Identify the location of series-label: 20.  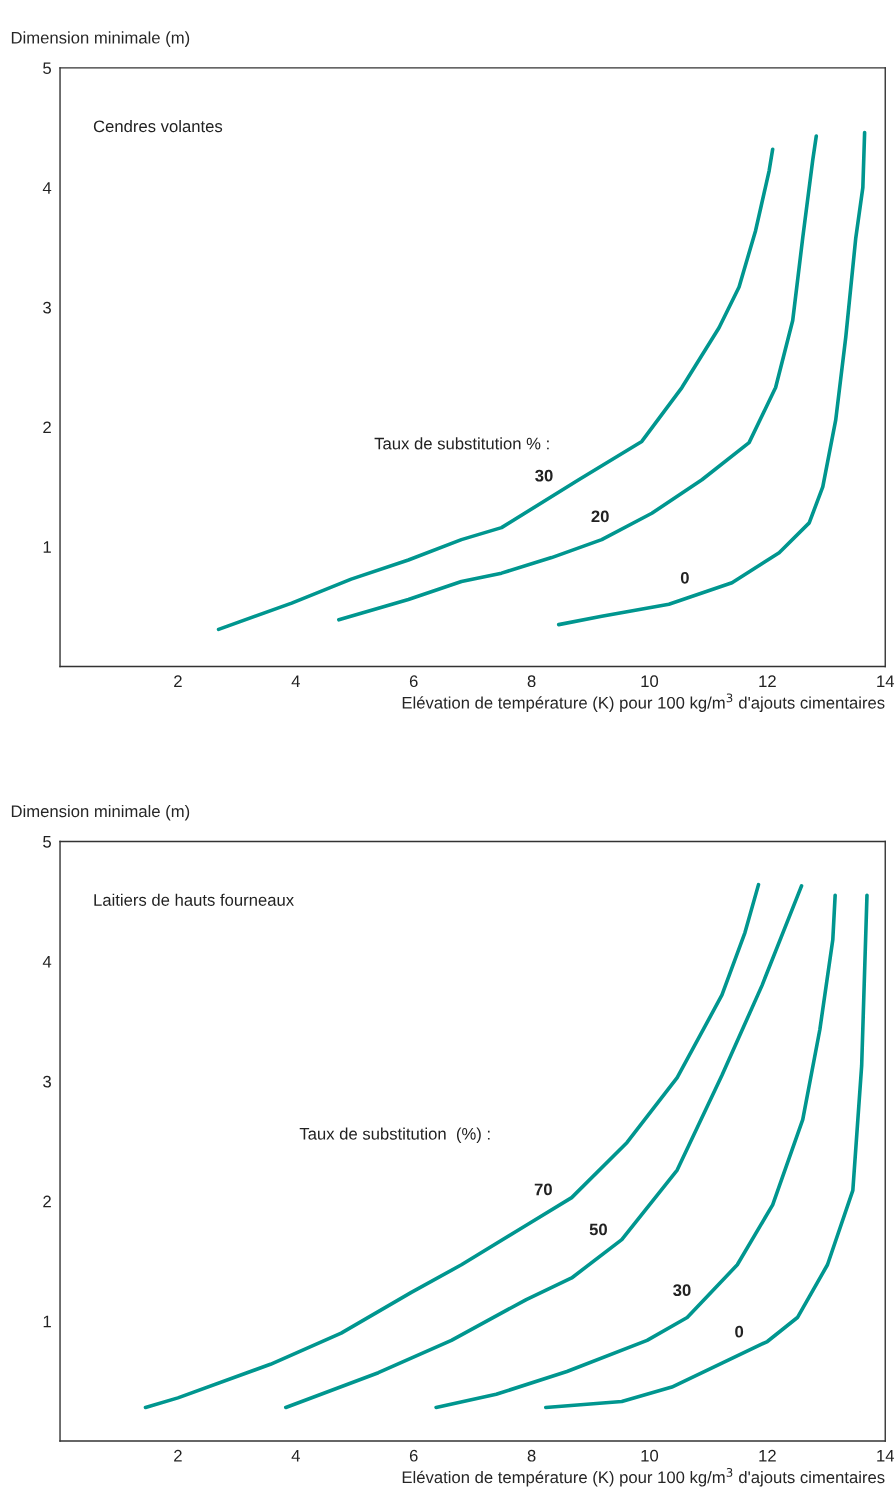
(600, 516).